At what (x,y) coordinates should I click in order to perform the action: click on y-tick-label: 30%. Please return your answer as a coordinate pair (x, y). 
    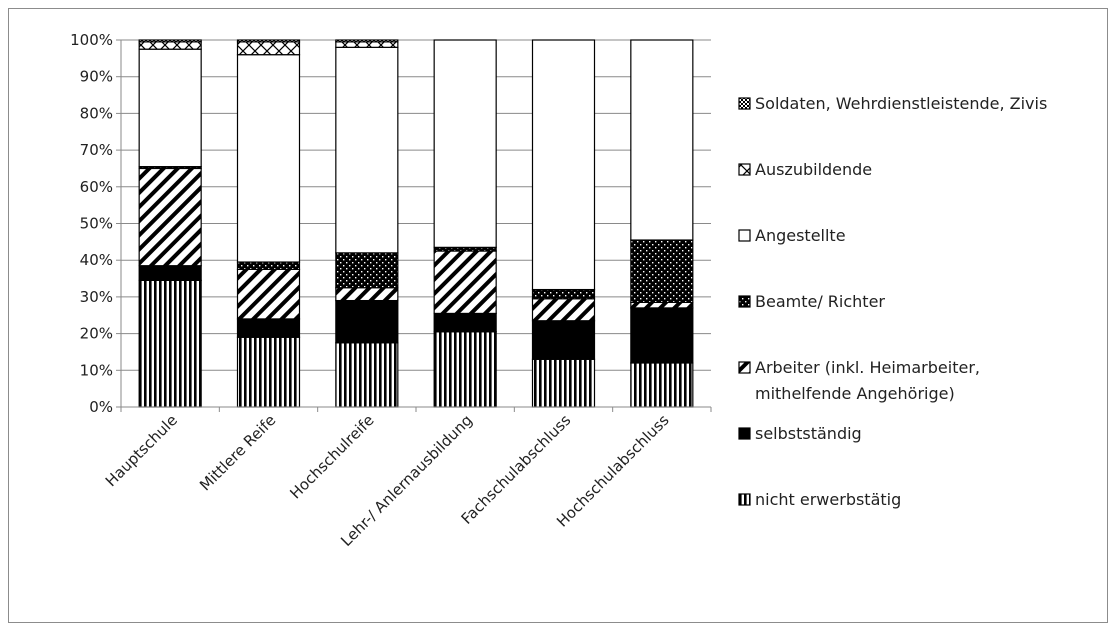
    Looking at the image, I should click on (96, 297).